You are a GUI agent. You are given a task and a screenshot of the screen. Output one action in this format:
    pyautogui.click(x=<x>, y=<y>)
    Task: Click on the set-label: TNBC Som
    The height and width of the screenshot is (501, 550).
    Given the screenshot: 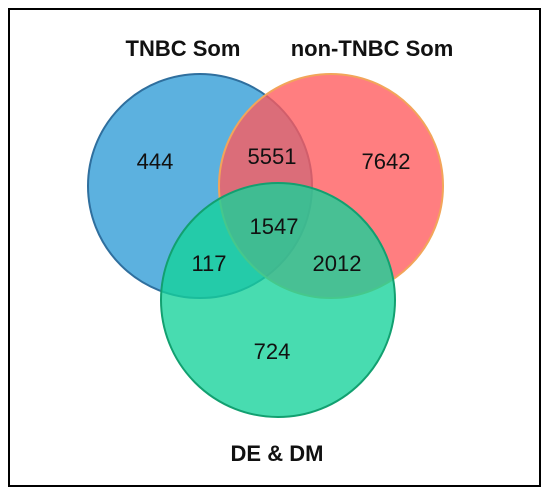 What is the action you would take?
    pyautogui.click(x=183, y=48)
    